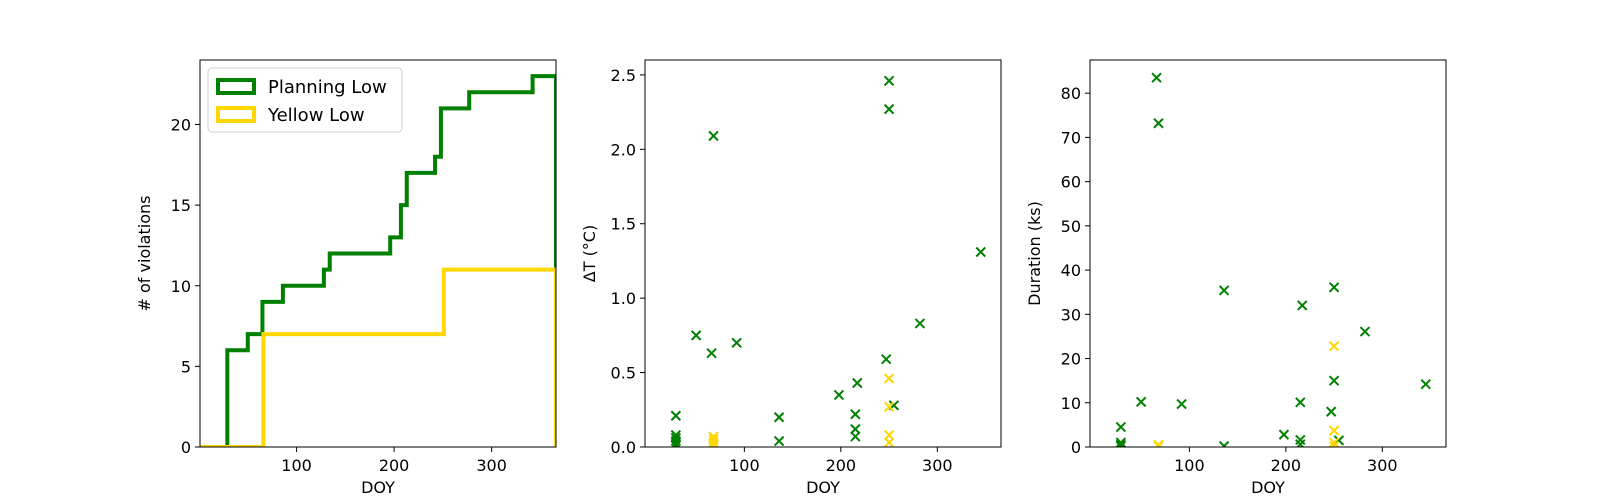 The image size is (1600, 500). Describe the element at coordinates (1071, 93) in the screenshot. I see `duration-y-tick-label: 80` at that location.